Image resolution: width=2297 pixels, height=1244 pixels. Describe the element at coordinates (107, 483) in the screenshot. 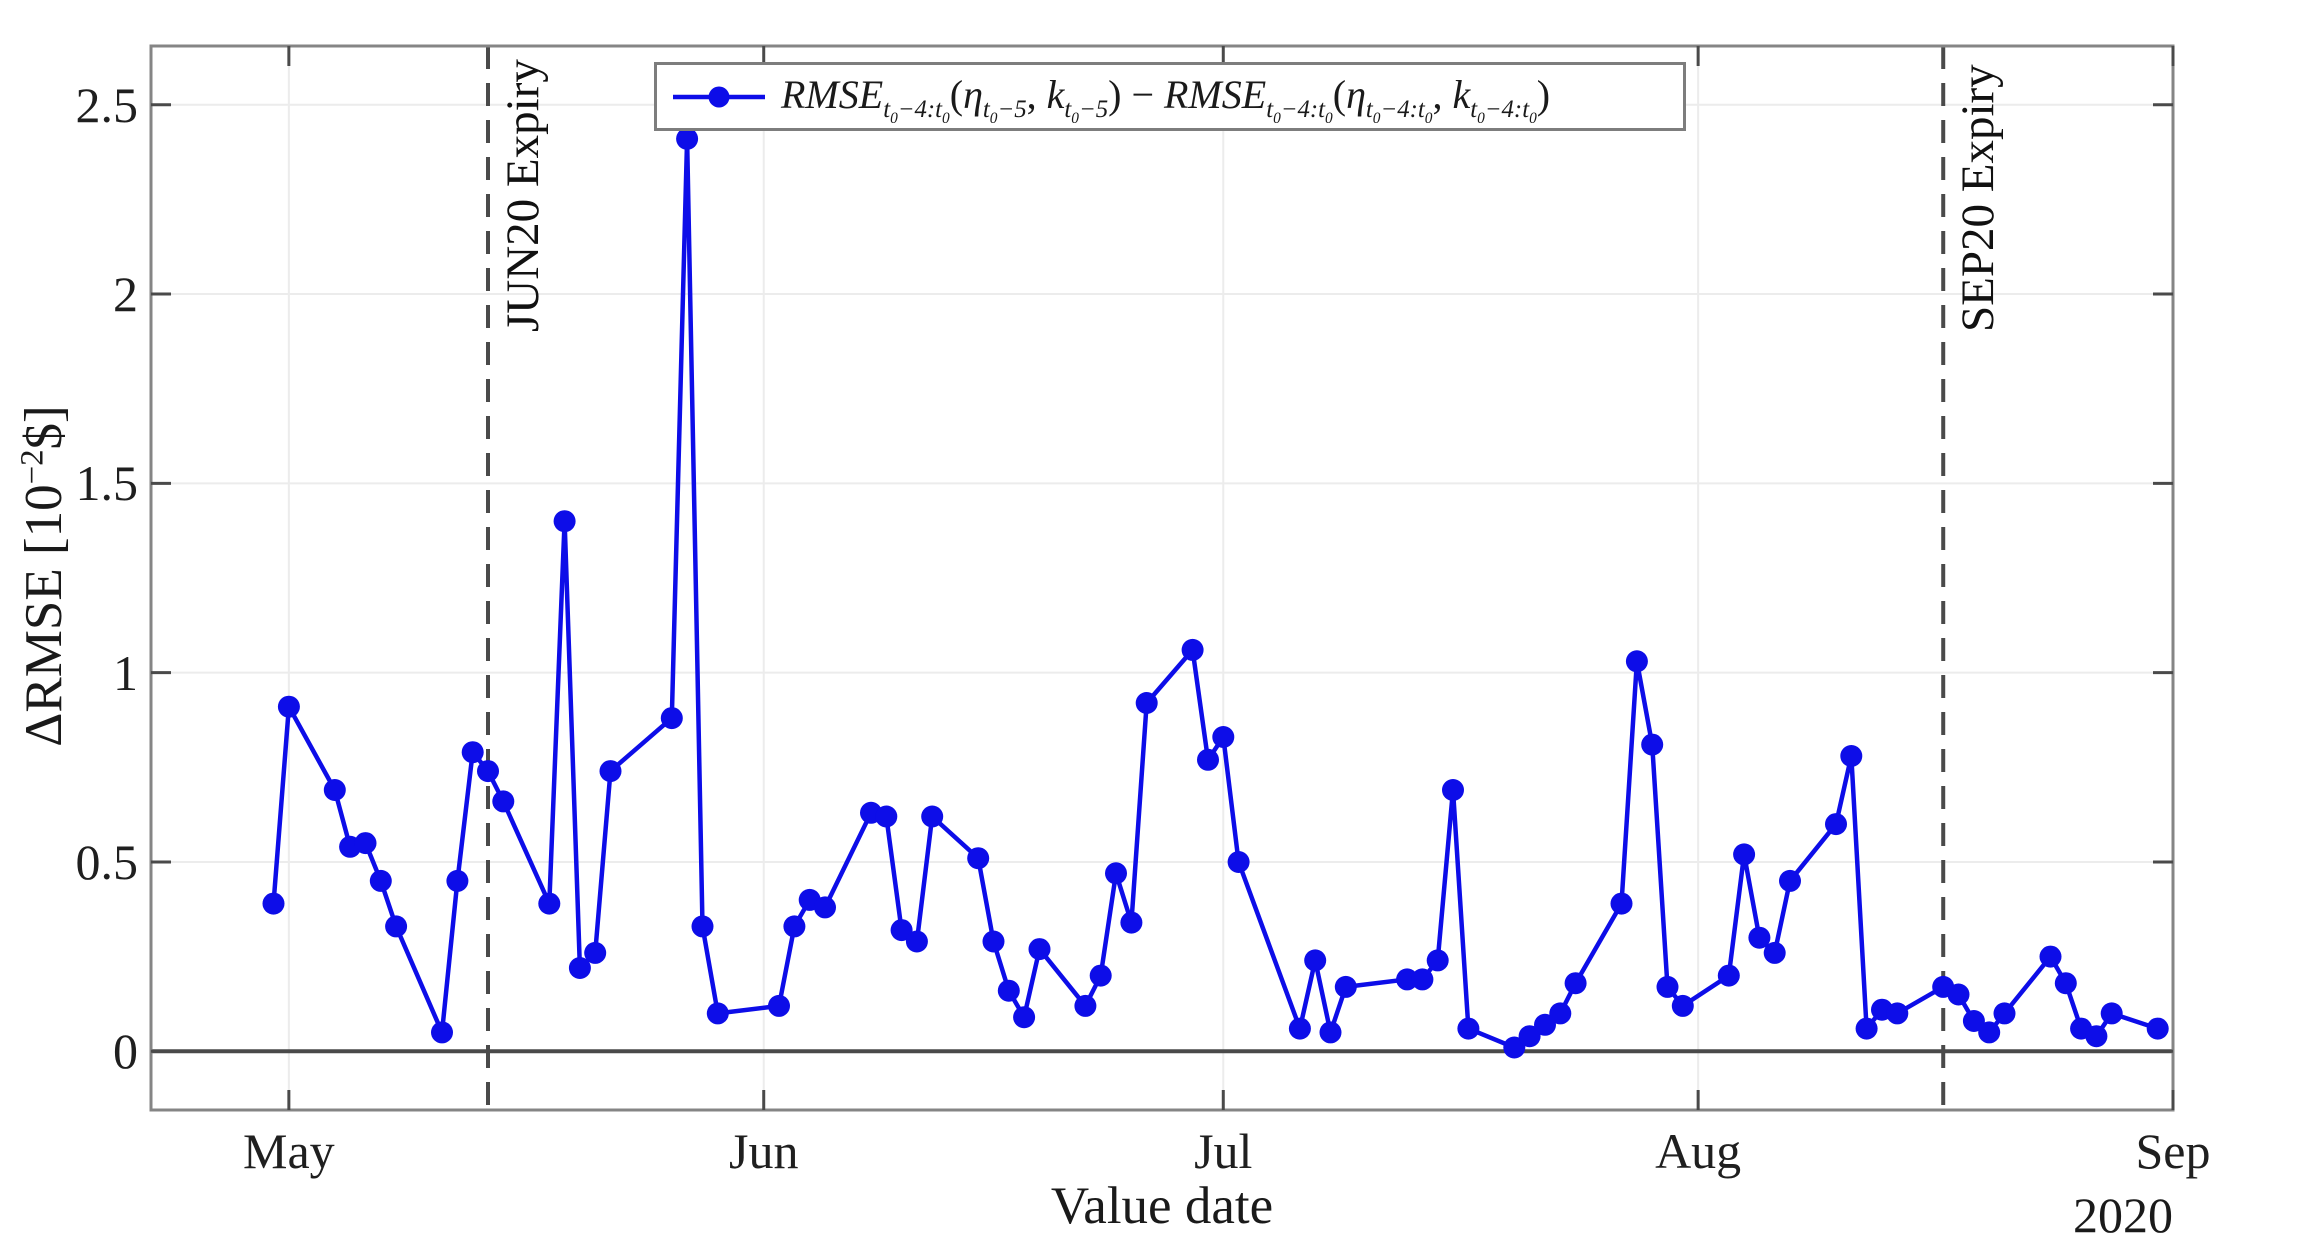

I see `y-tick-label: 1.5` at that location.